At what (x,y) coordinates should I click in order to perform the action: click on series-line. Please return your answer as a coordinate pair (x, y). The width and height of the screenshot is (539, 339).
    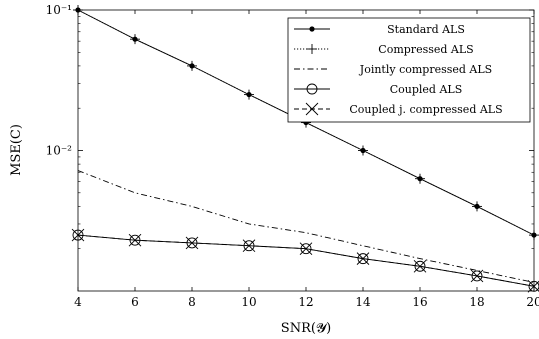
    Looking at the image, I should click on (306, 260).